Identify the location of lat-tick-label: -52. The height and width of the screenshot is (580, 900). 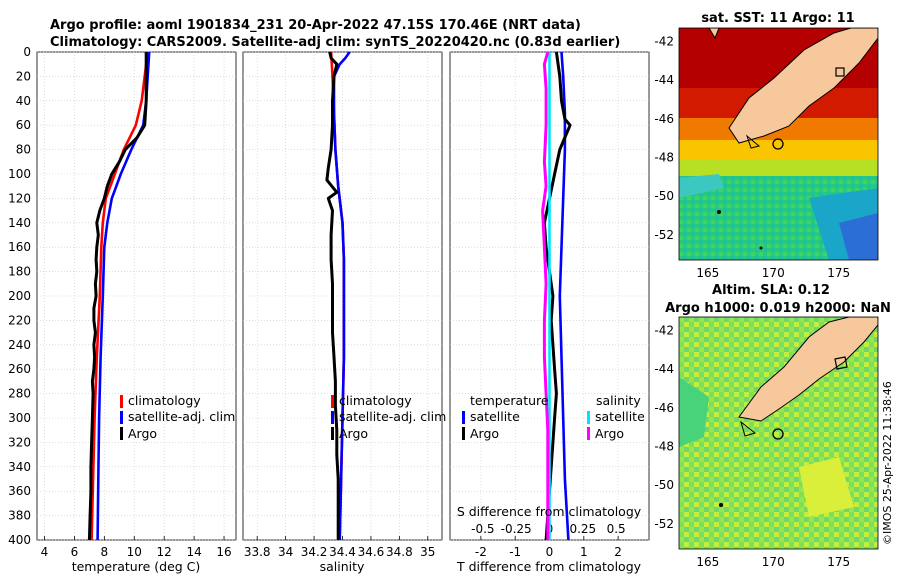
(664, 524).